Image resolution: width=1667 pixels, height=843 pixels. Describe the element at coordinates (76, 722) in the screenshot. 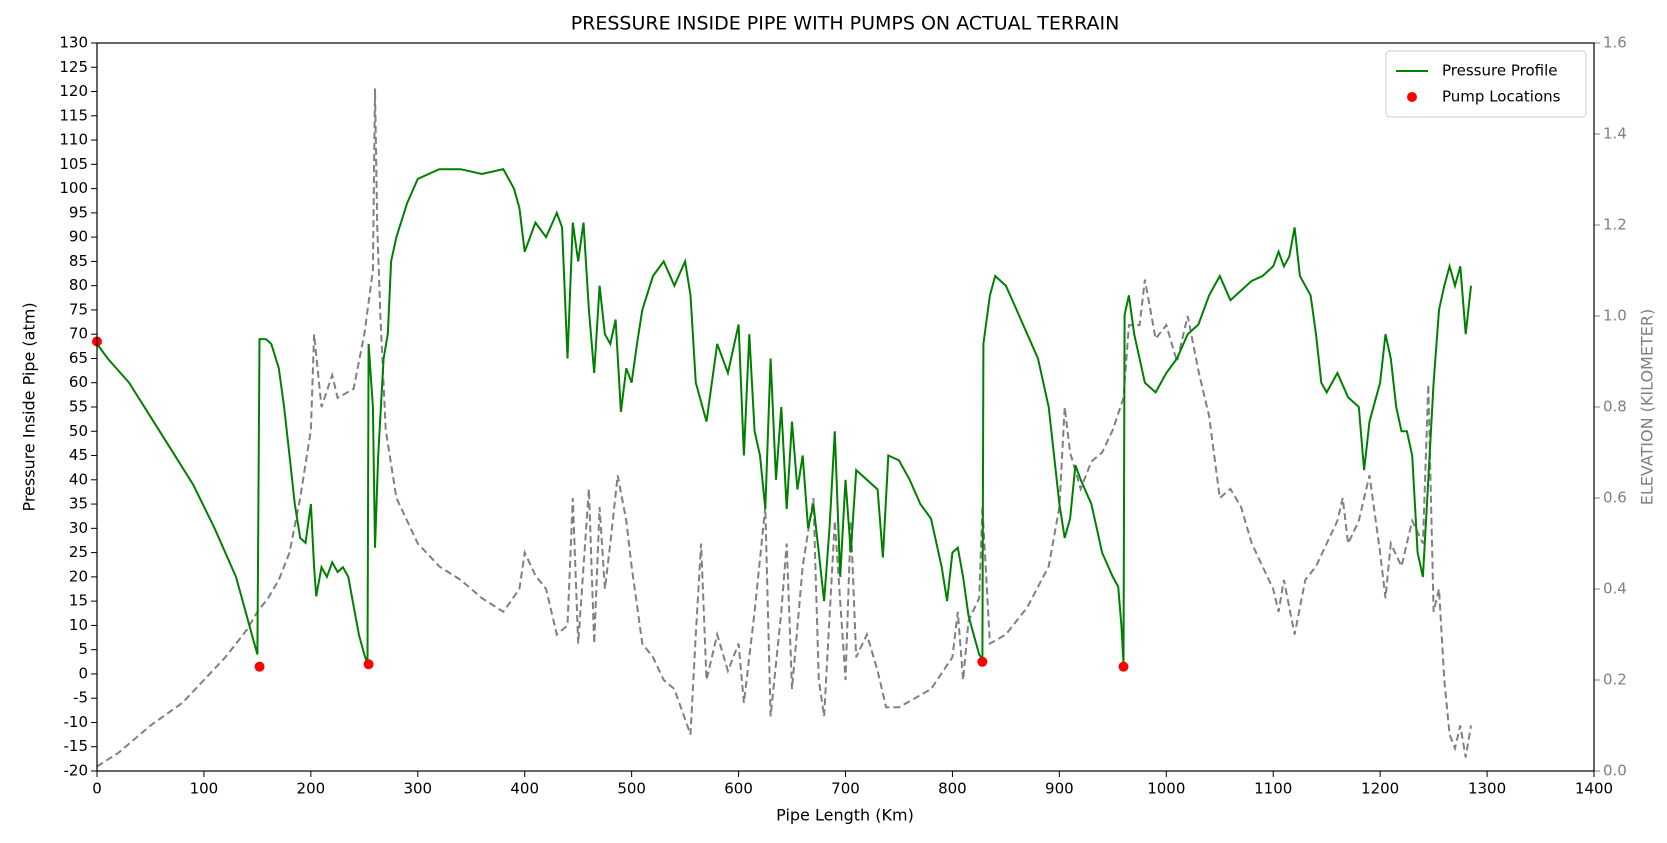

I see `y-tick-label: -10` at that location.